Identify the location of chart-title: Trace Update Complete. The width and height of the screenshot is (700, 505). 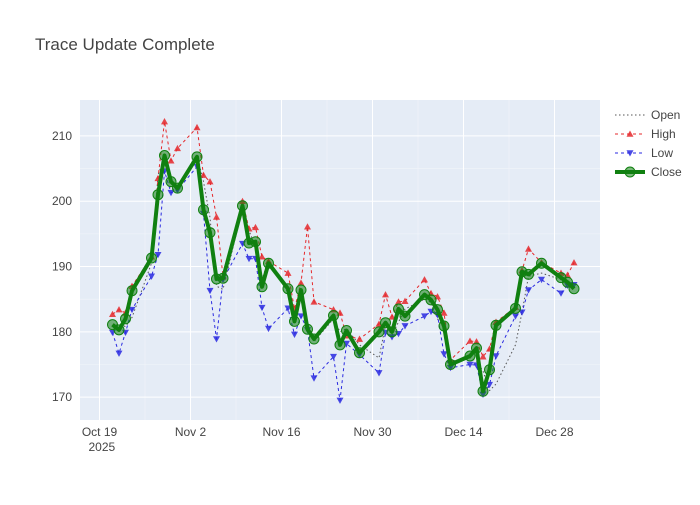
(125, 44).